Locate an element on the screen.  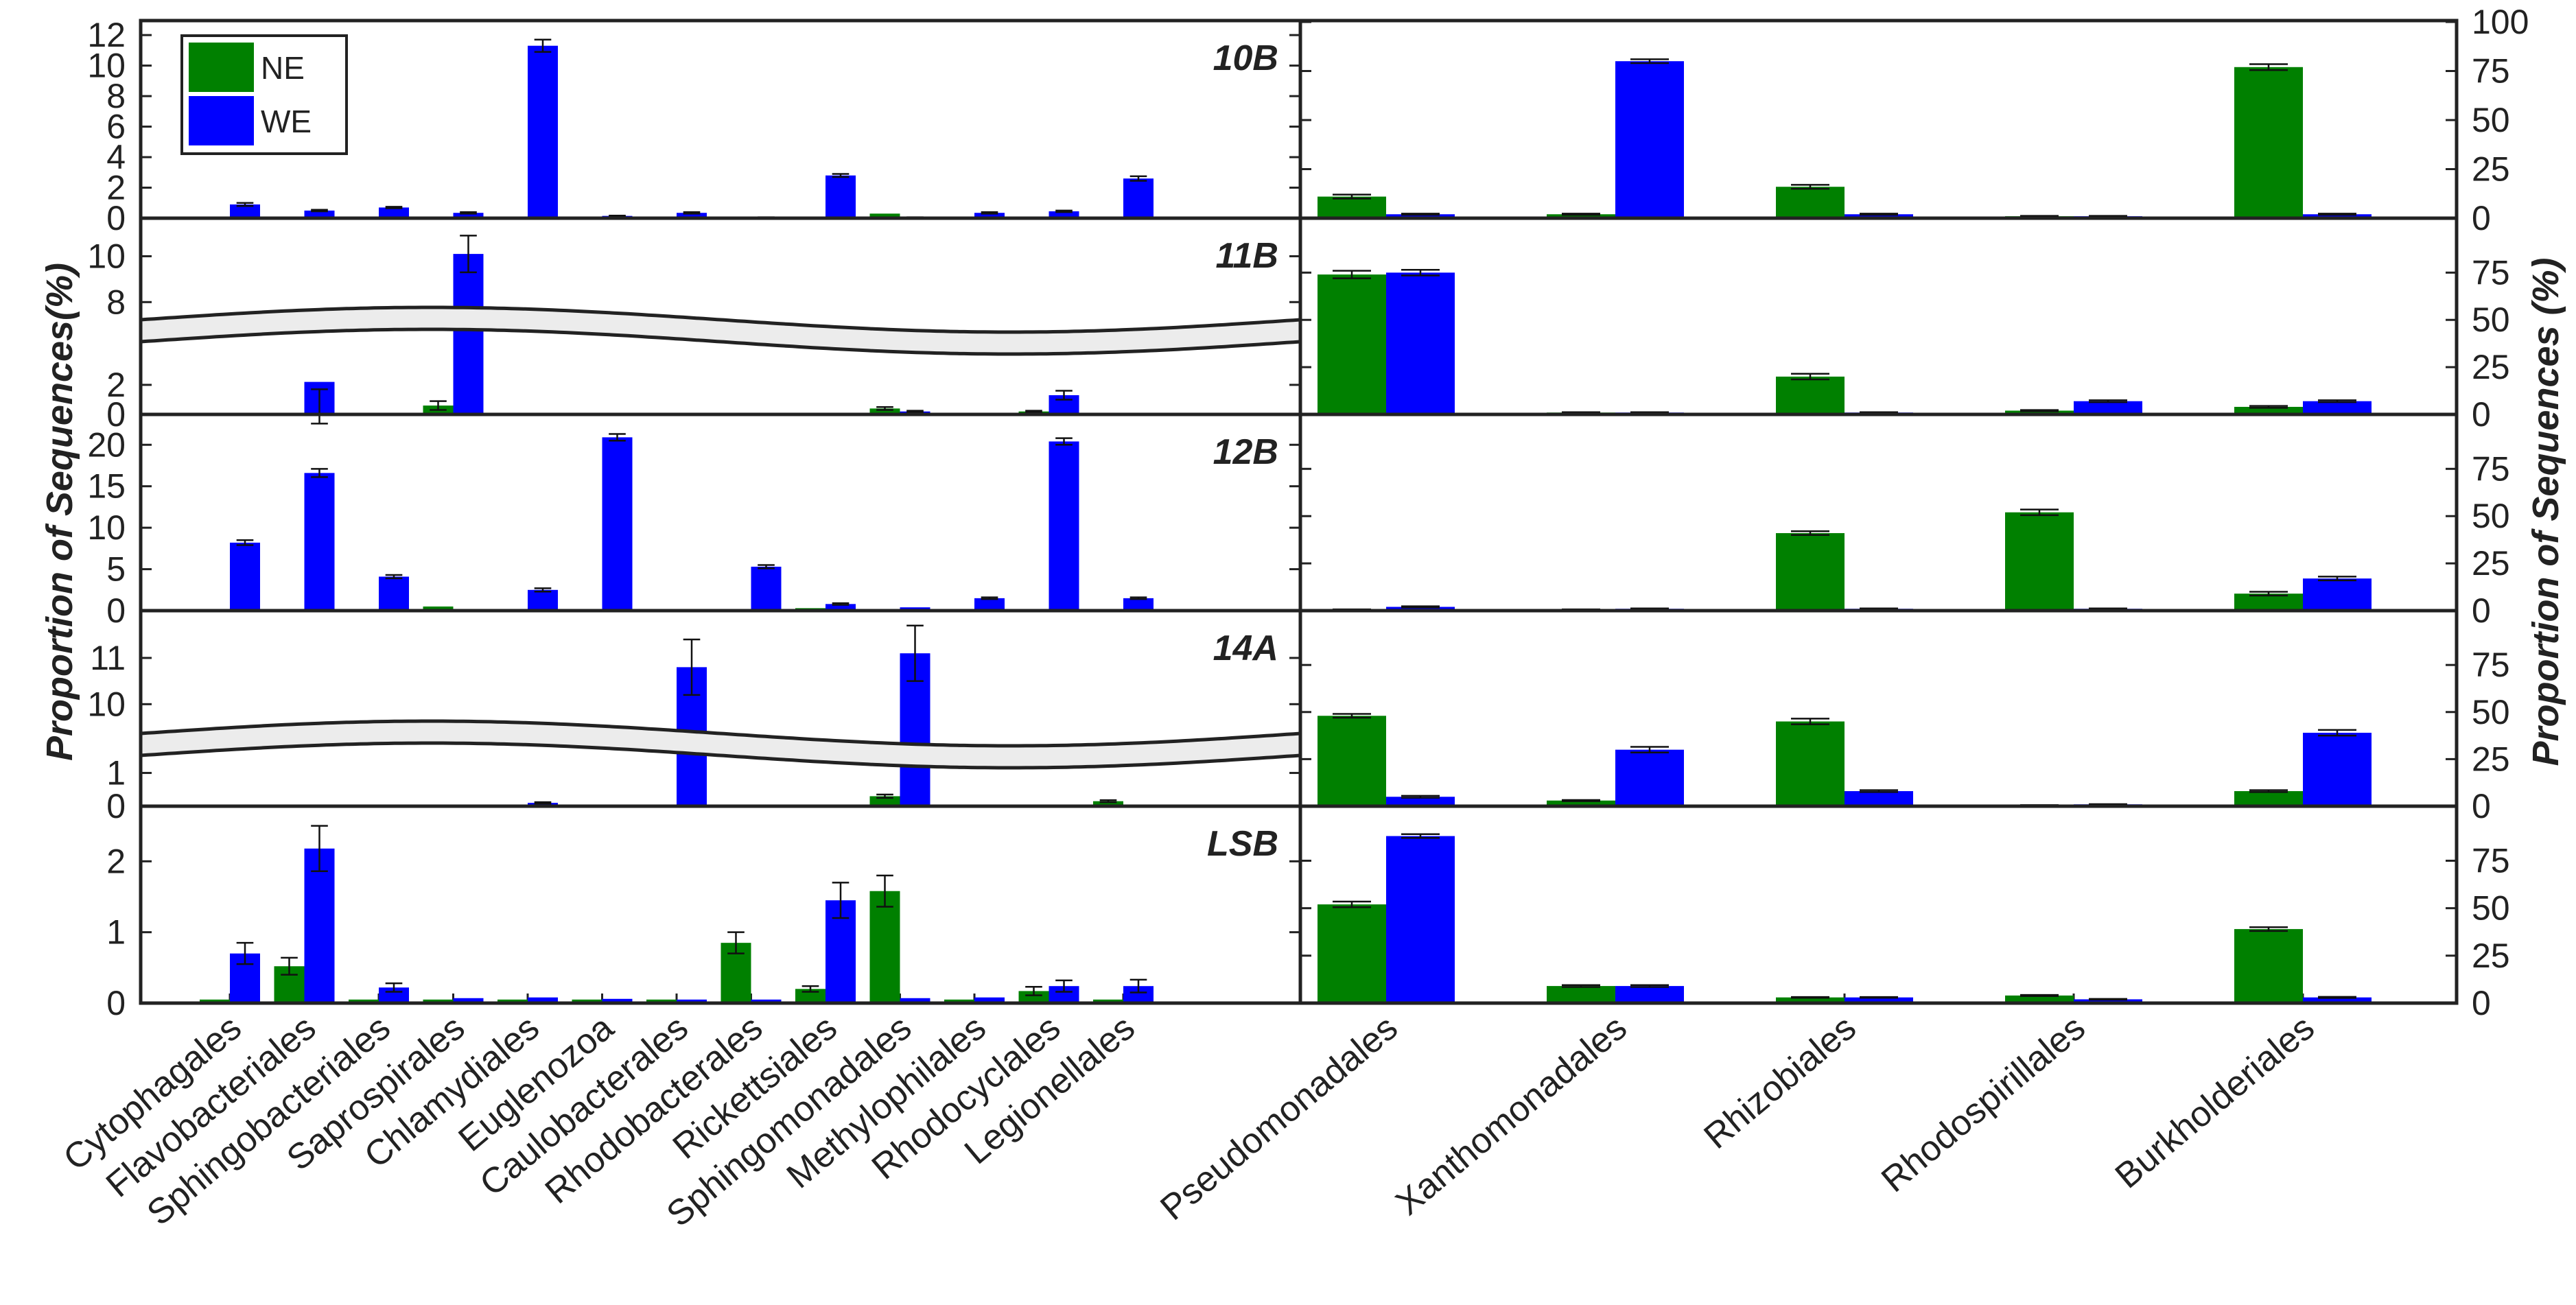
ytick-label-right-14A-0: 0 is located at coordinates (2481, 806).